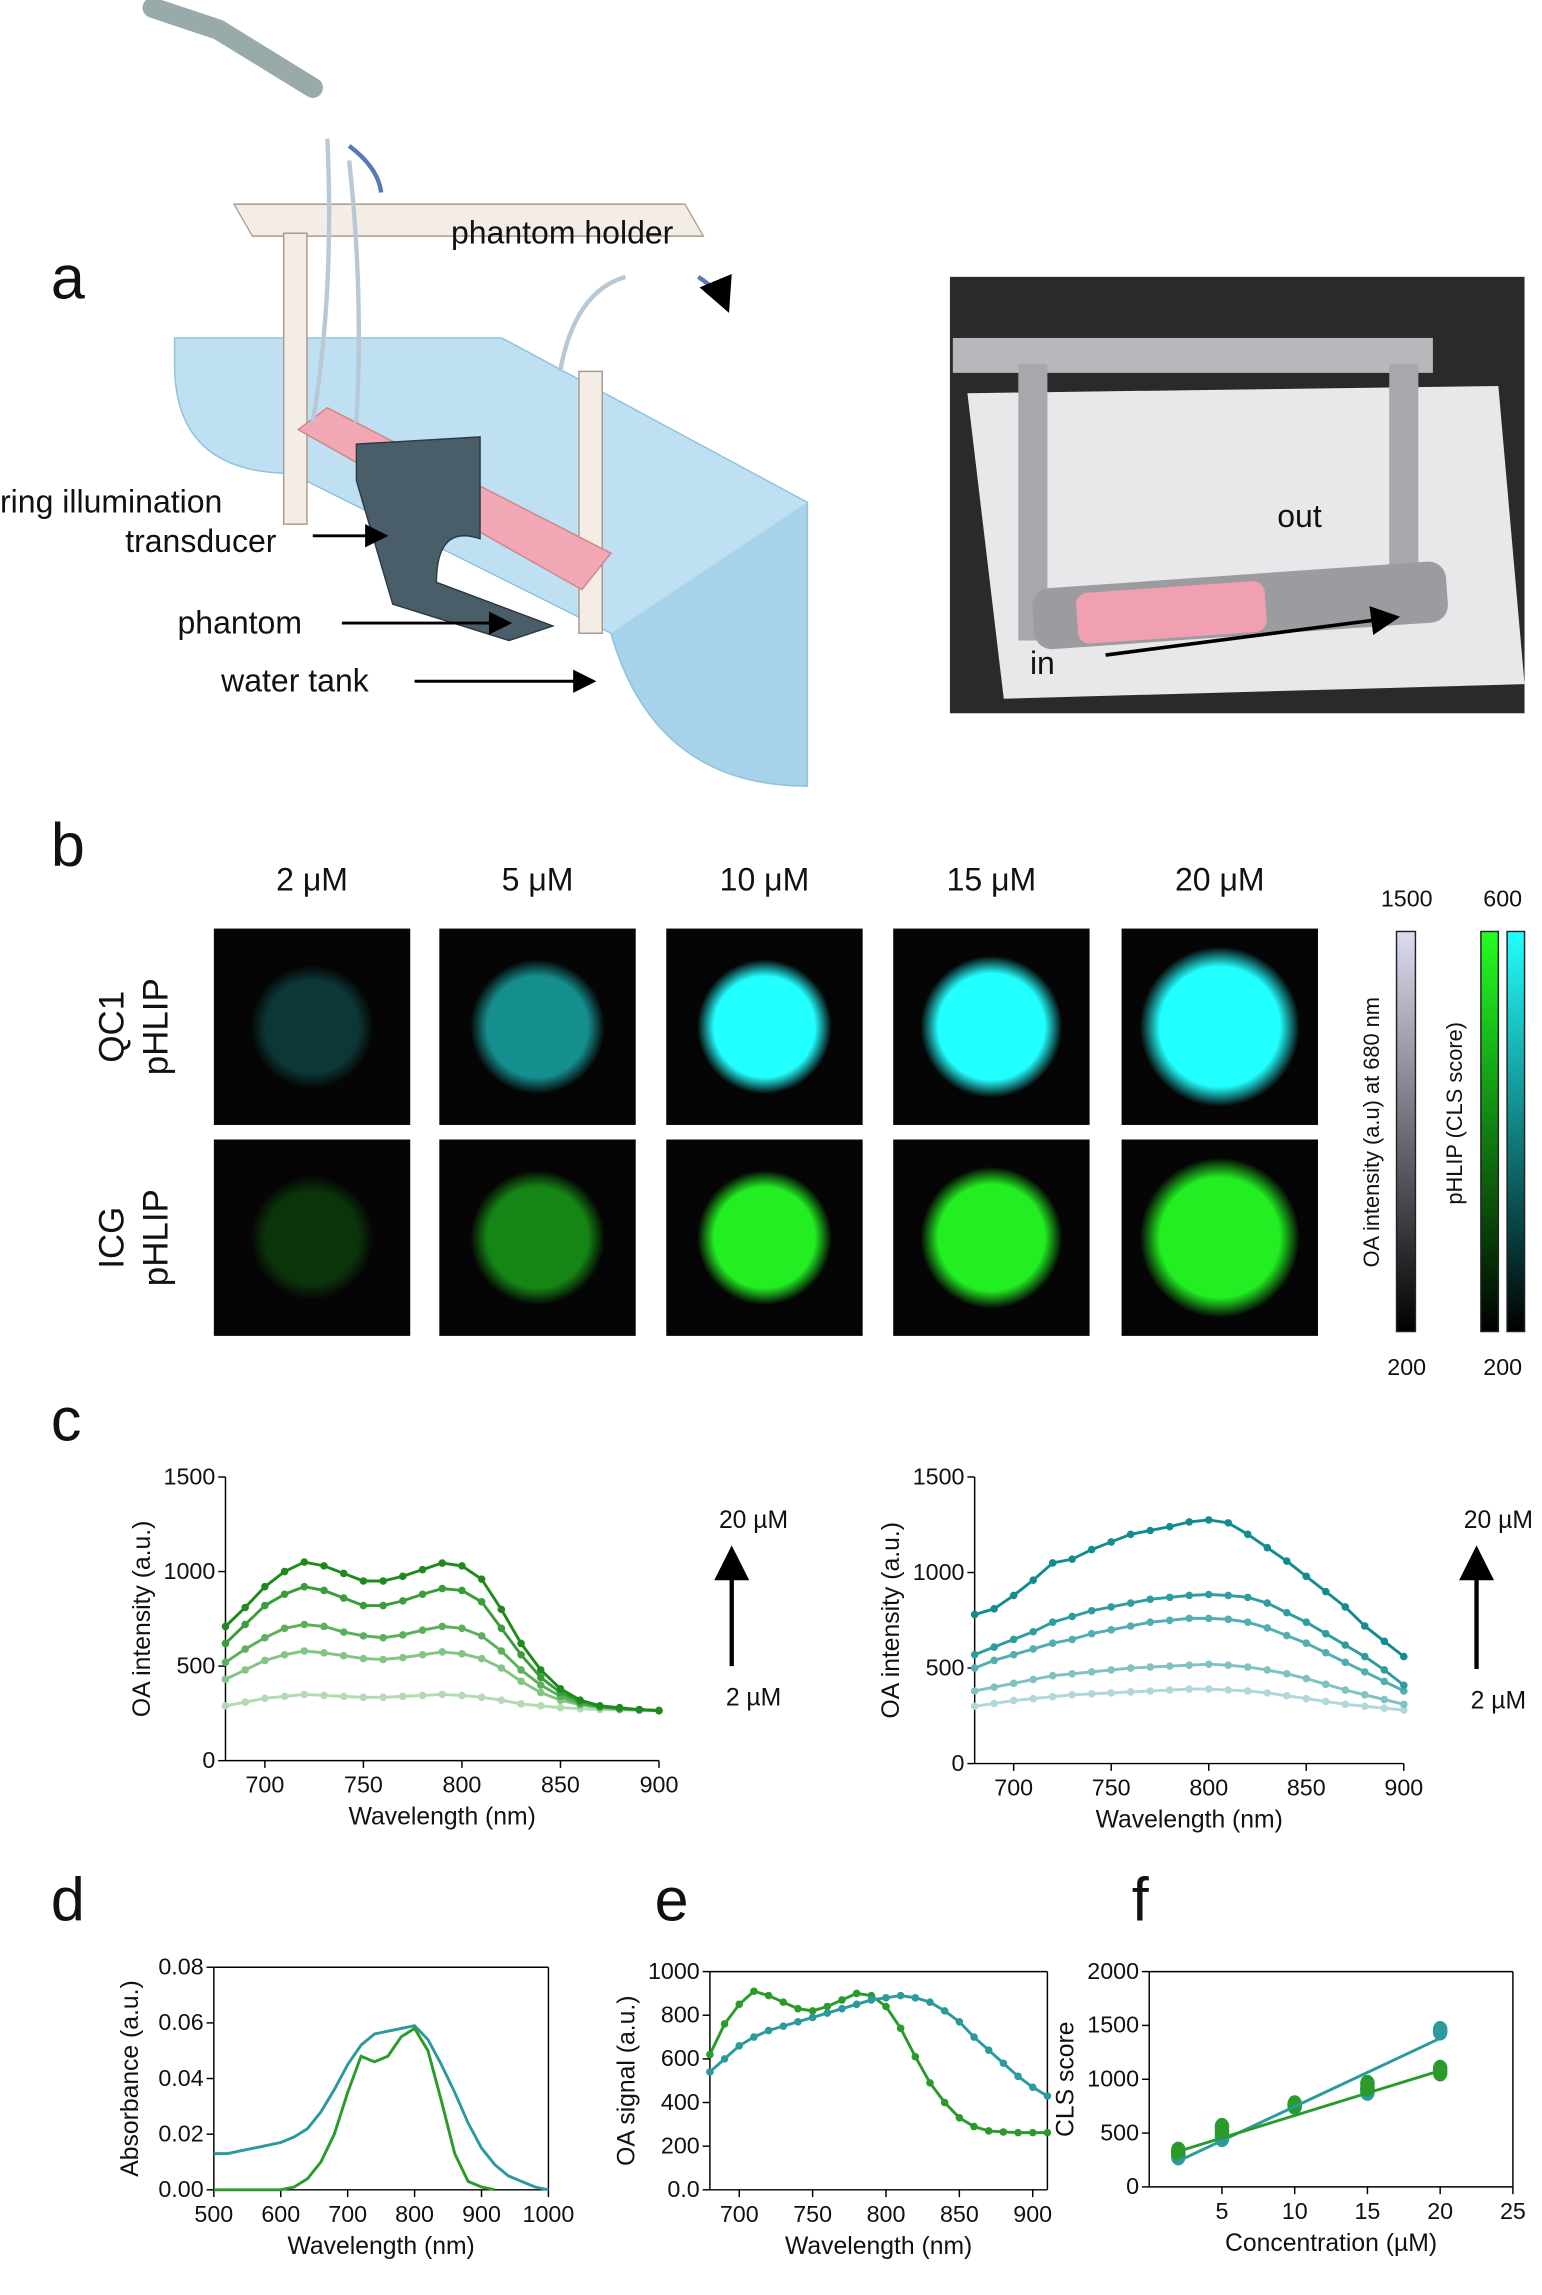 Image resolution: width=1542 pixels, height=2295 pixels. Describe the element at coordinates (312, 880) in the screenshot. I see `concentration-label: 2 μM` at that location.